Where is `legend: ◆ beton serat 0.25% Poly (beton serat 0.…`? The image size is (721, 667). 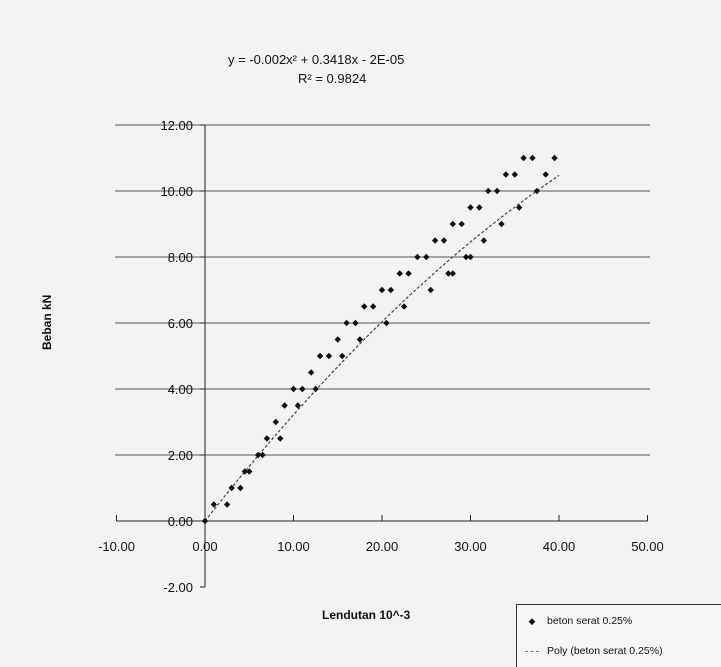
legend: ◆ beton serat 0.25% Poly (beton serat 0.… is located at coordinates (618, 635).